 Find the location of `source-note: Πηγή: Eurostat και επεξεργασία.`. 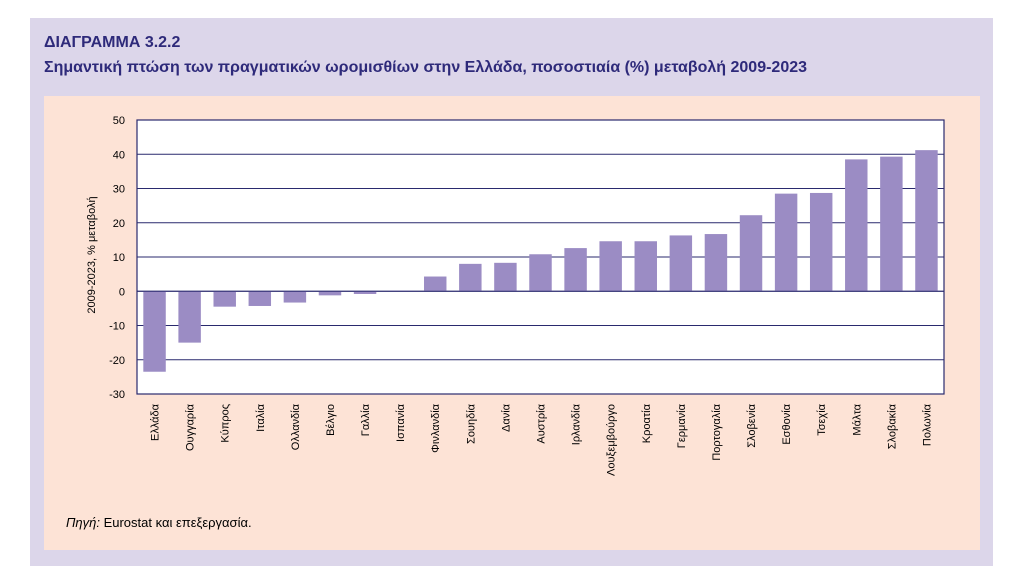

source-note: Πηγή: Eurostat και επεξεργασία. is located at coordinates (159, 522).